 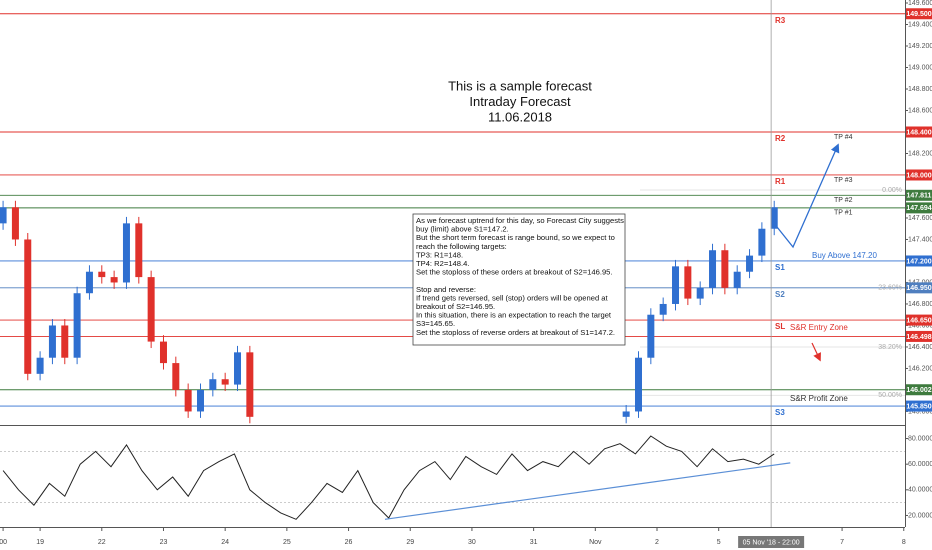 What do you see at coordinates (595, 542) in the screenshot?
I see `x-tick-label: Nov` at bounding box center [595, 542].